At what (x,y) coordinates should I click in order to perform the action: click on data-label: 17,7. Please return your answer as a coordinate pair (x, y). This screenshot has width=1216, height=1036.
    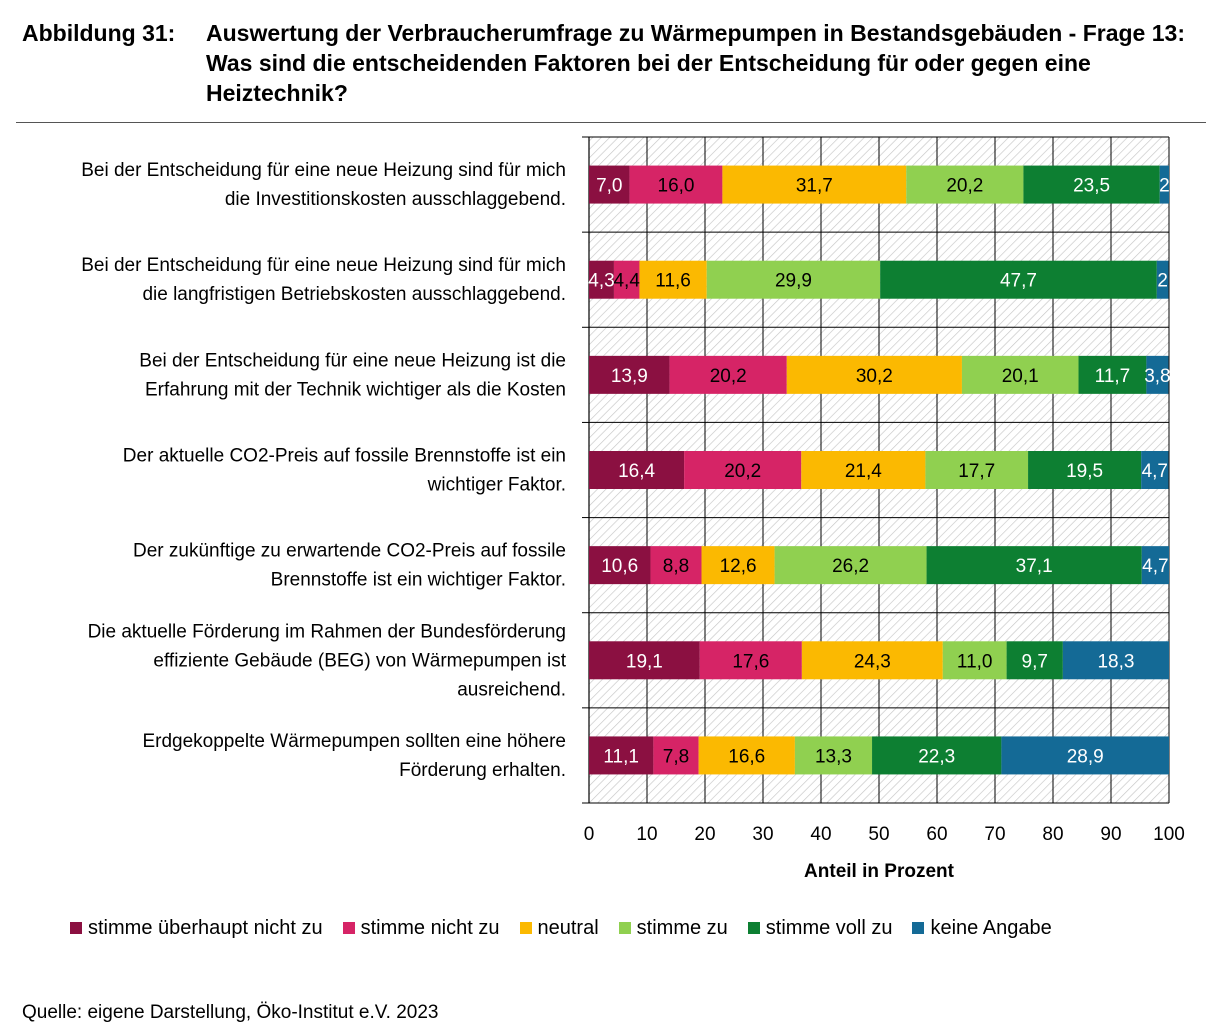
    Looking at the image, I should click on (976, 471).